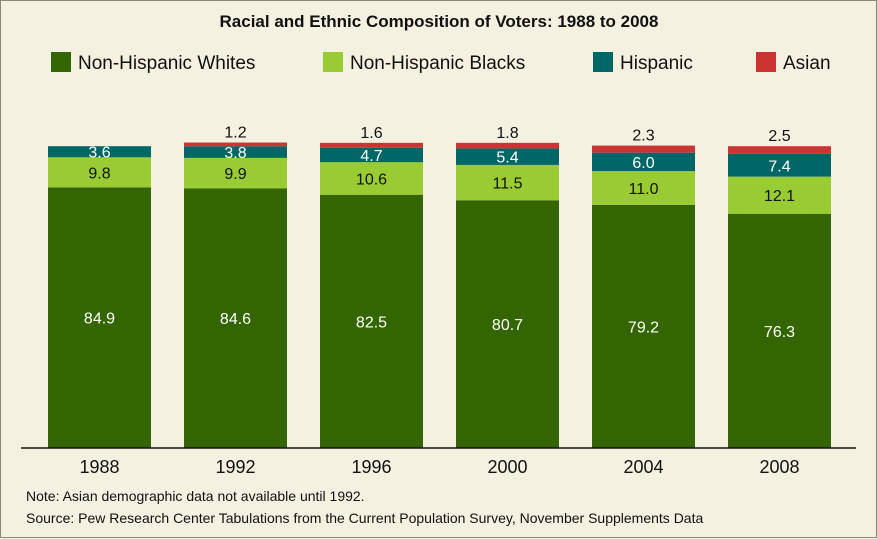  Describe the element at coordinates (439, 467) in the screenshot. I see `x-tick-labels: 1988 1992 1996 2000 2004 2008` at that location.